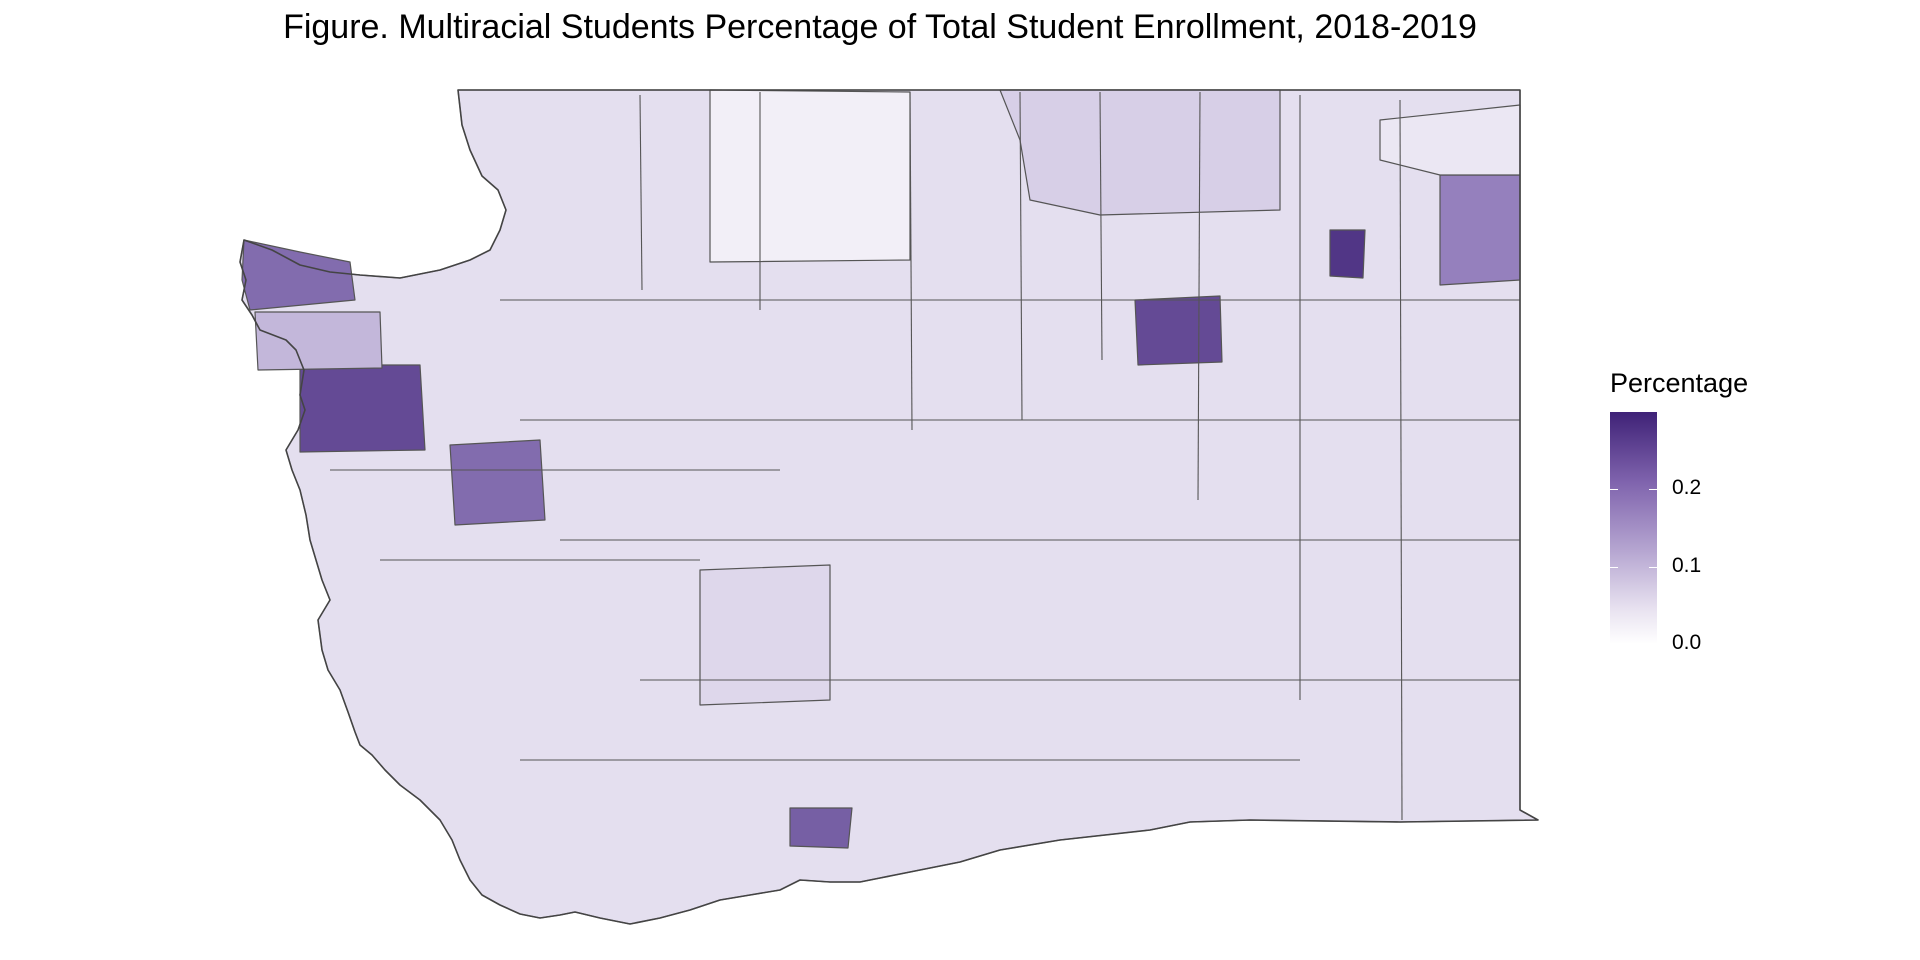  Describe the element at coordinates (1679, 383) in the screenshot. I see `legend-title: Percentage` at that location.